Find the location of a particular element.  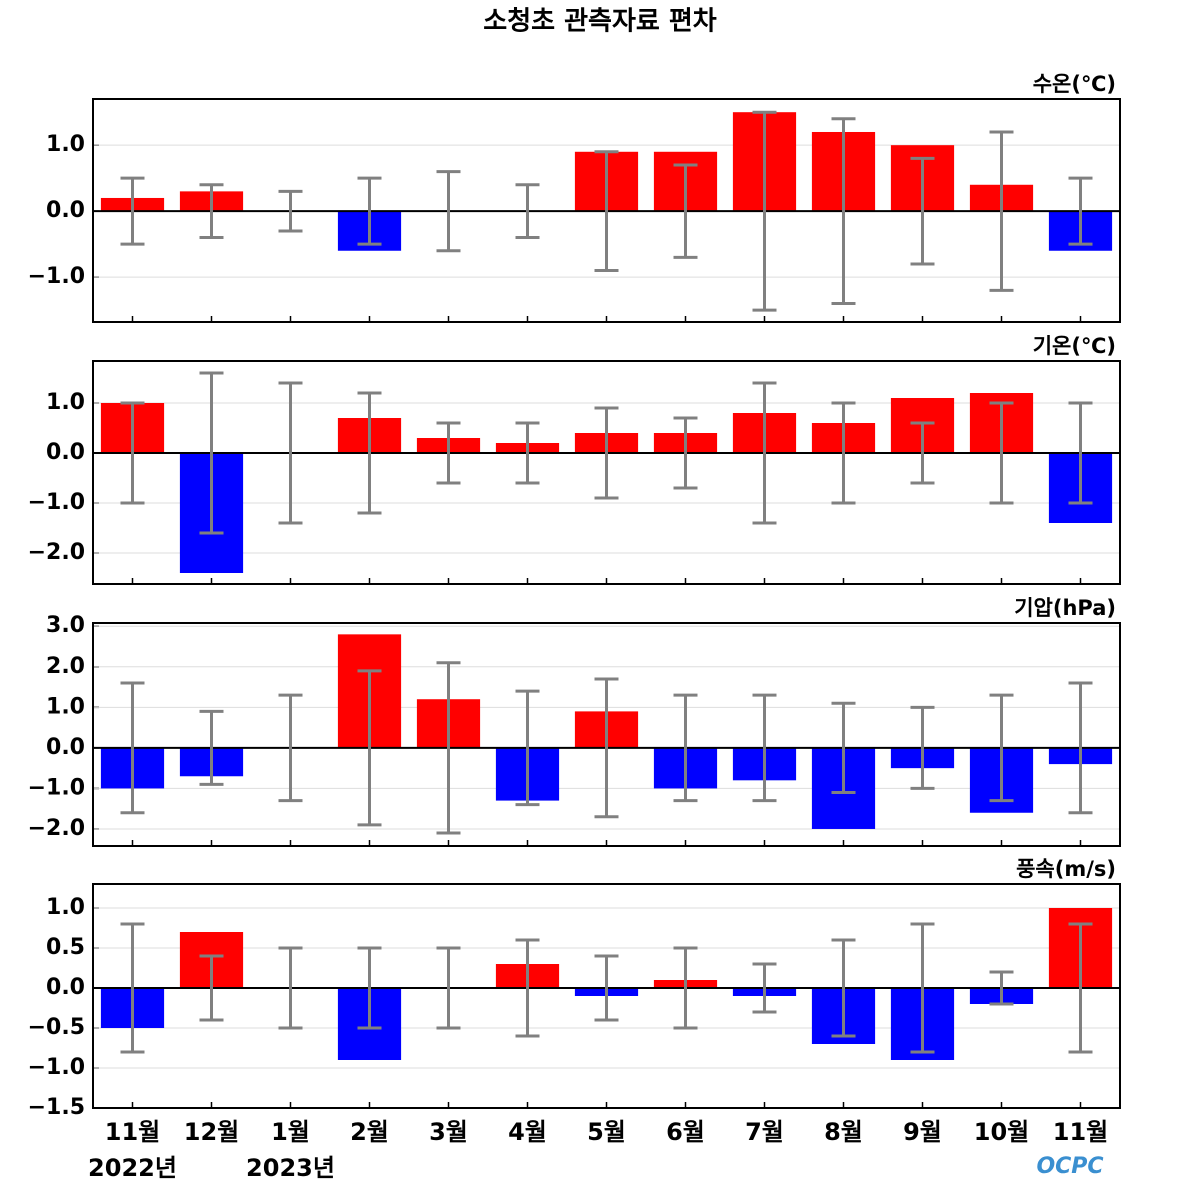

x-year-label: 2022년 is located at coordinates (132, 1168).